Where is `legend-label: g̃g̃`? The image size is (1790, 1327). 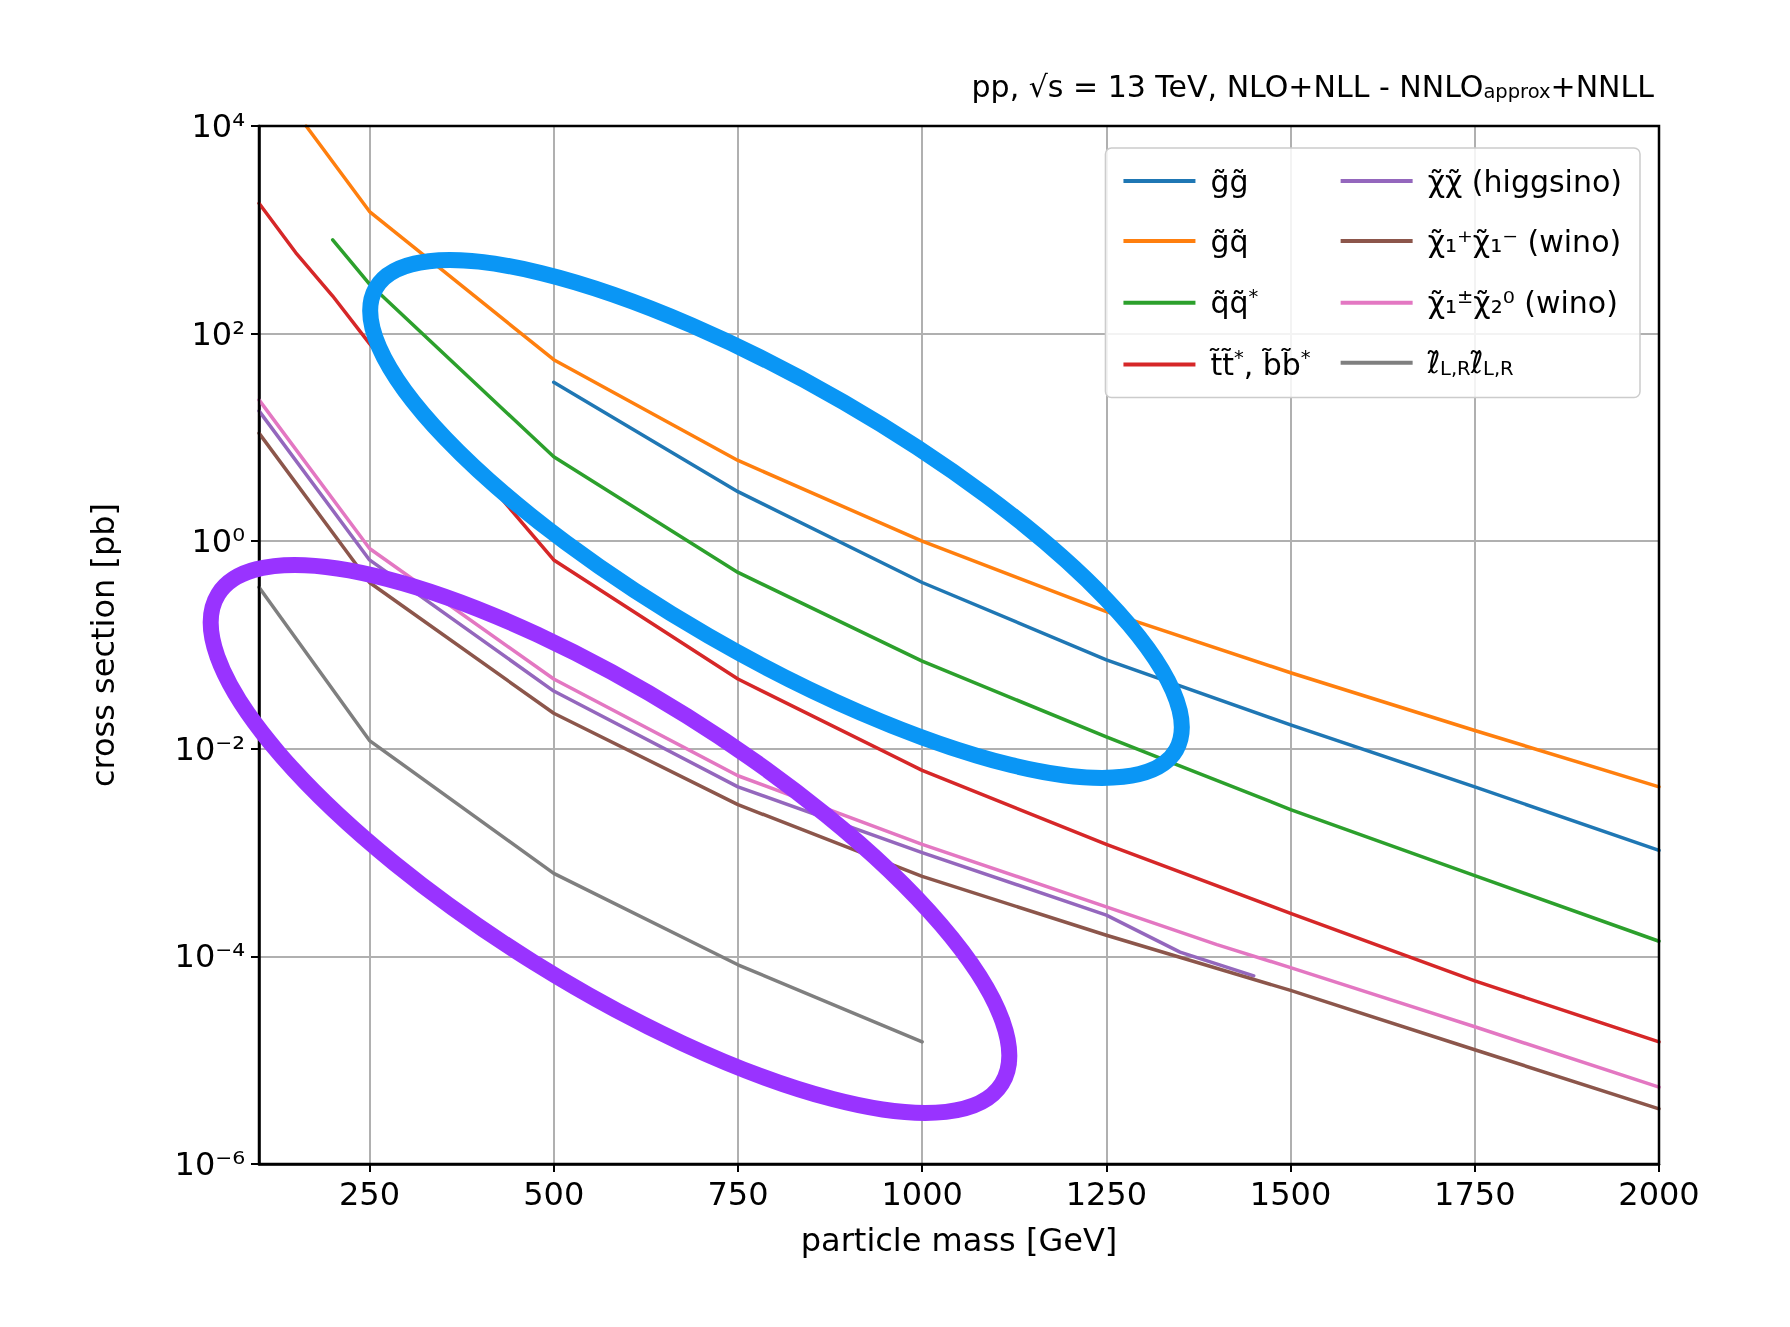 legend-label: g̃g̃ is located at coordinates (1229, 181).